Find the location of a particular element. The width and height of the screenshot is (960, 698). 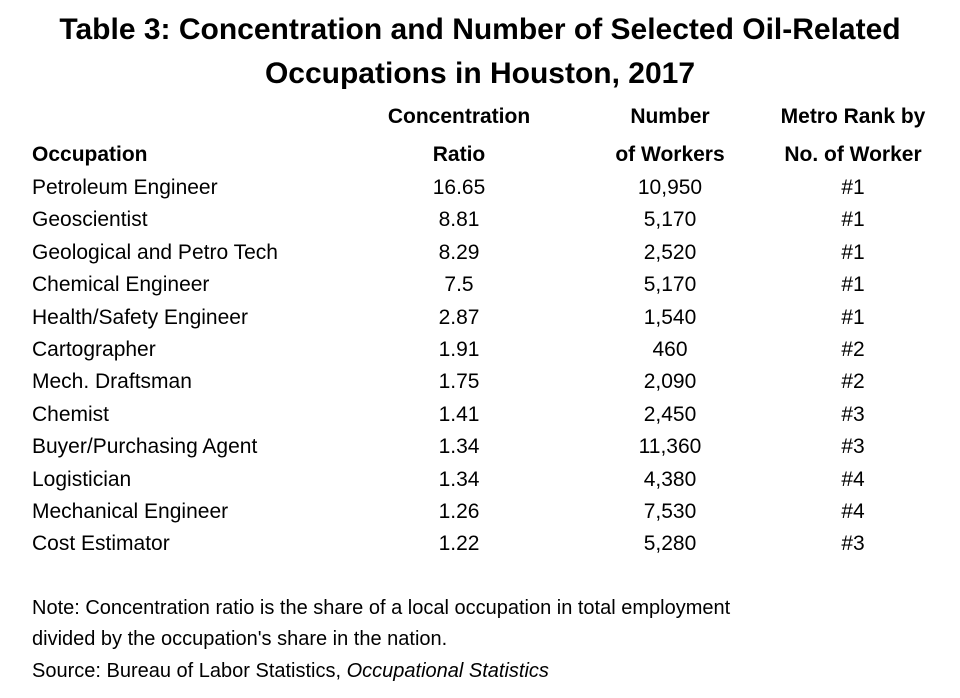

cell-occupation: Cartographer is located at coordinates (94, 349).